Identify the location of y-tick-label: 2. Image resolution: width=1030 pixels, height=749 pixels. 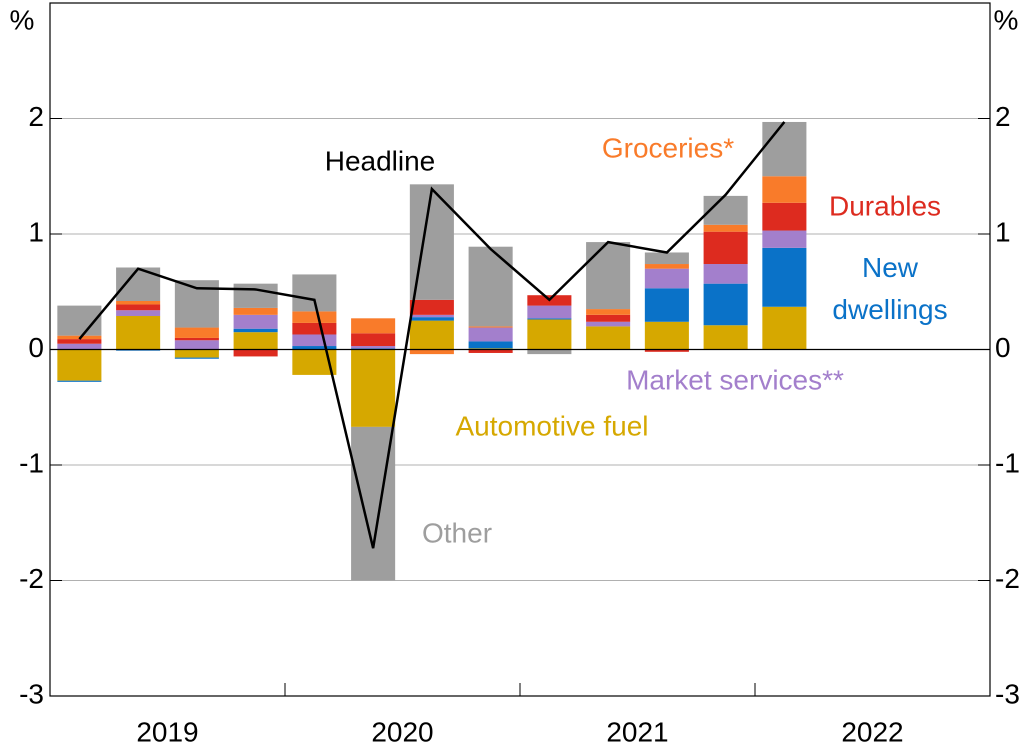
(36, 116).